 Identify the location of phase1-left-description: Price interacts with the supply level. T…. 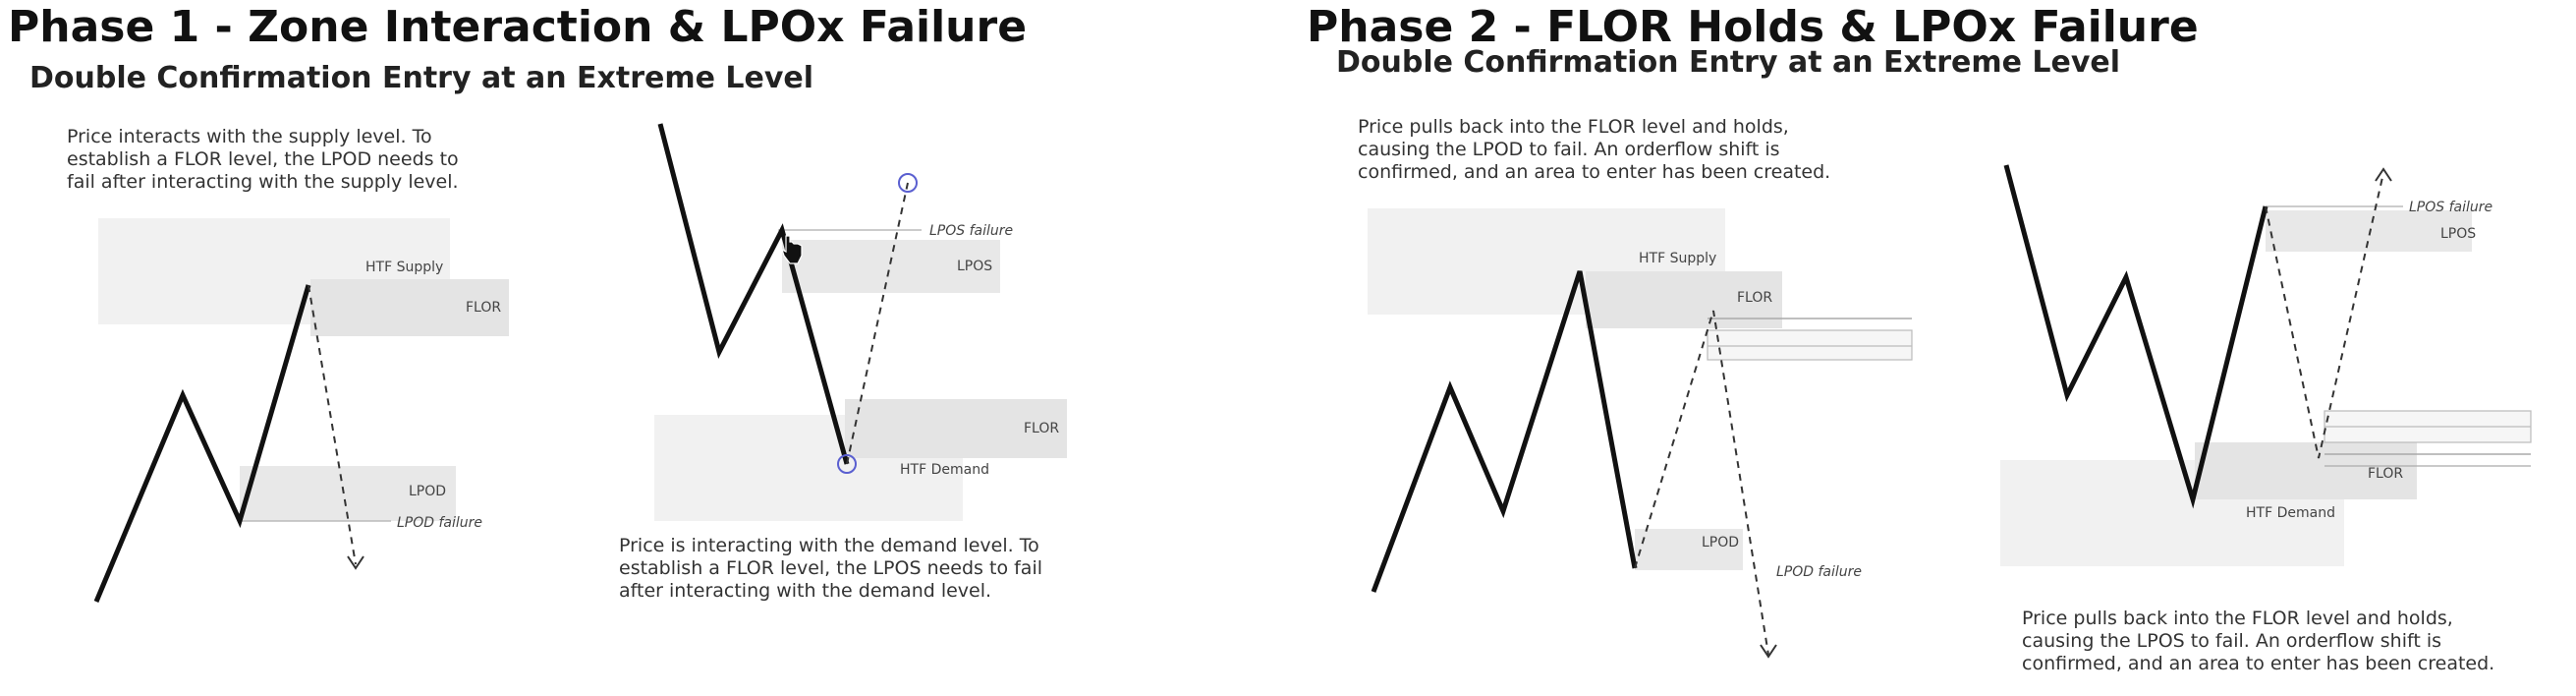
(263, 160).